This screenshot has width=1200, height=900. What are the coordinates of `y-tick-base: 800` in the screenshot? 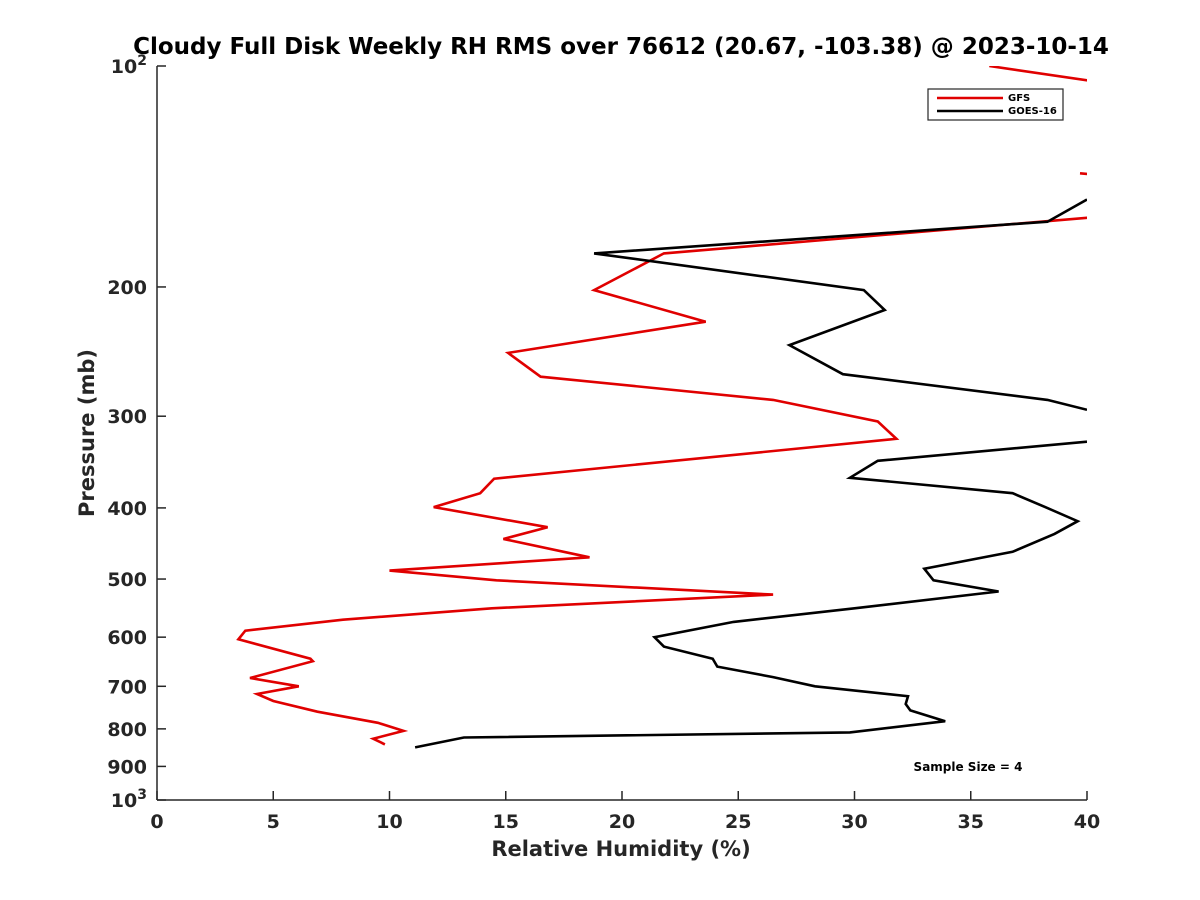 It's located at (127, 730).